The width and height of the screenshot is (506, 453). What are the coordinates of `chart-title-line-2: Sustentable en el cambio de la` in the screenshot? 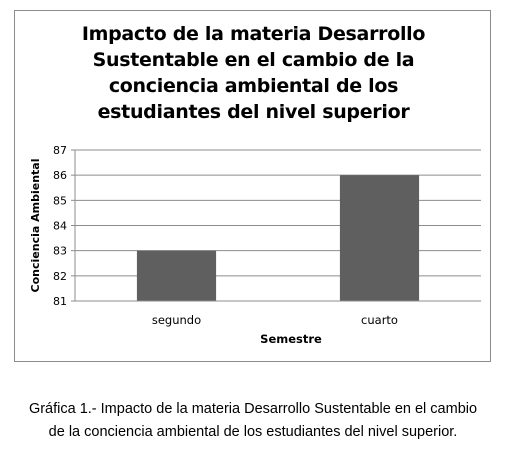 It's located at (253, 60).